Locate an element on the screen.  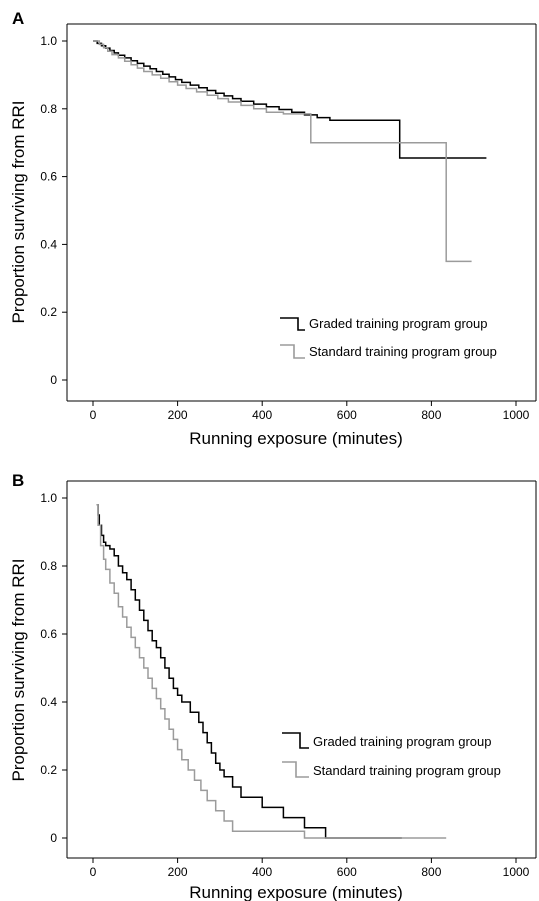
panel-a-y-tick-label-3: 0.6 is located at coordinates (48, 177).